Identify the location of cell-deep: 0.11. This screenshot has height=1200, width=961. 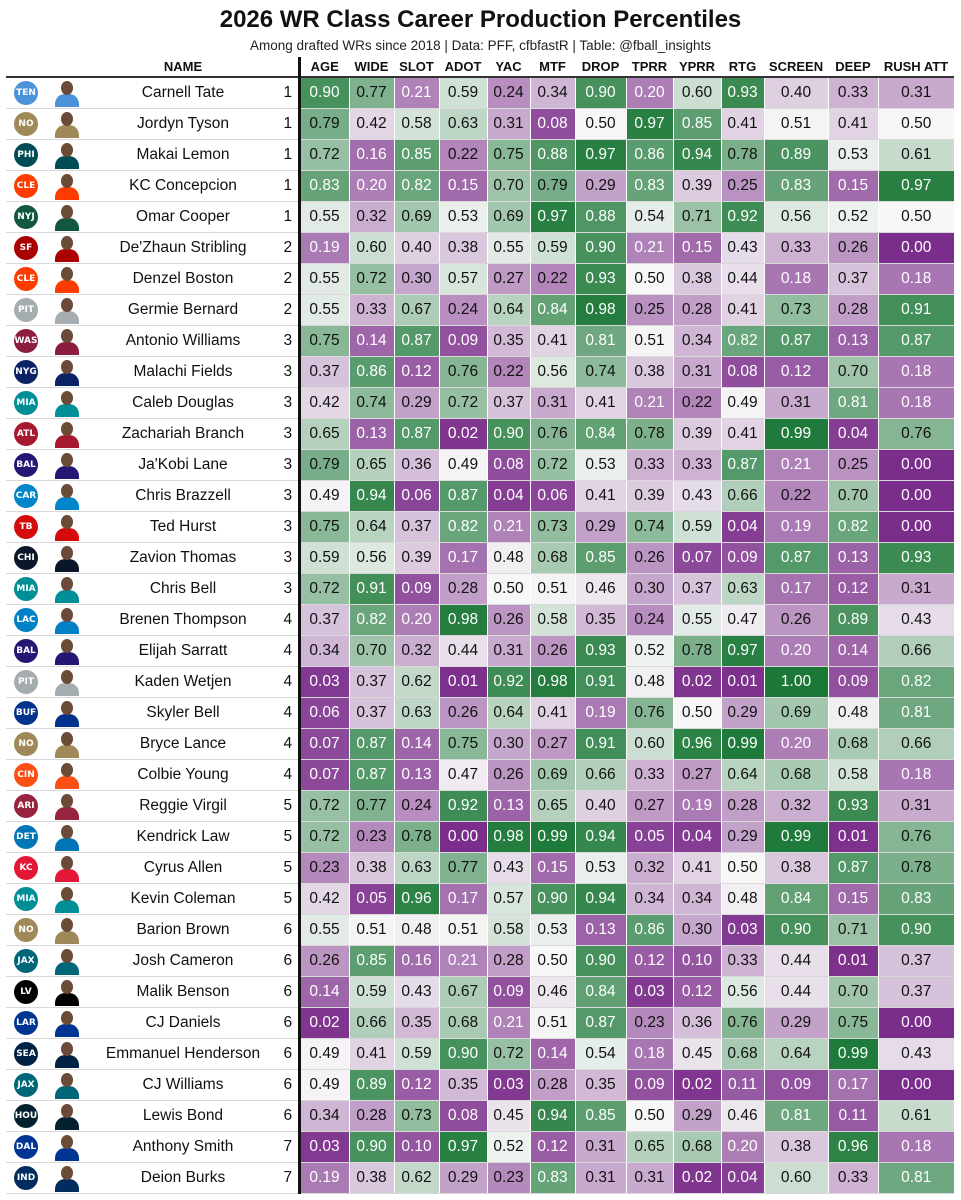
(852, 1116).